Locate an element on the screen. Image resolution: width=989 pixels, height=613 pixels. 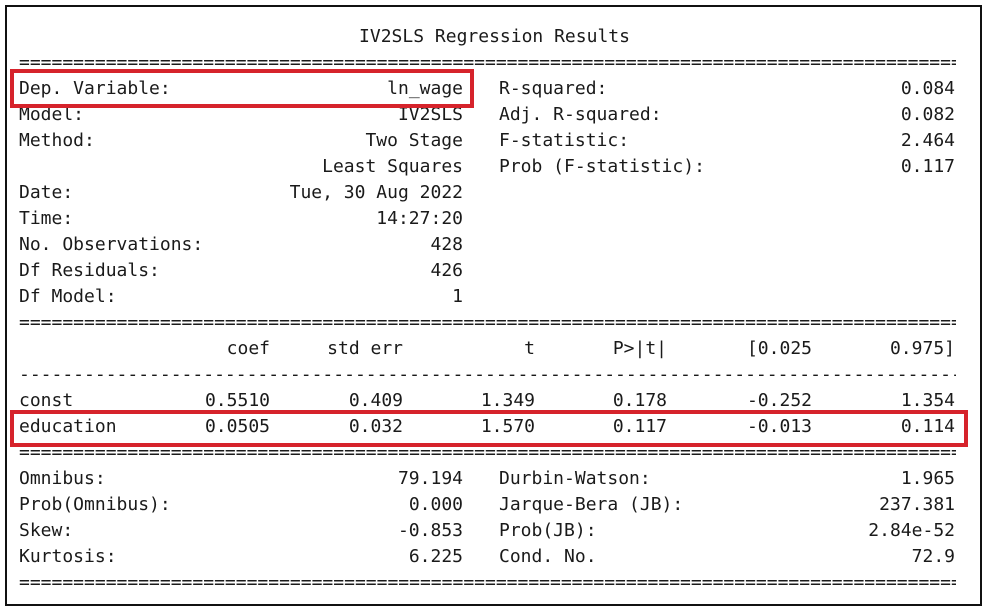
column-header-coef: coef is located at coordinates (248, 348).